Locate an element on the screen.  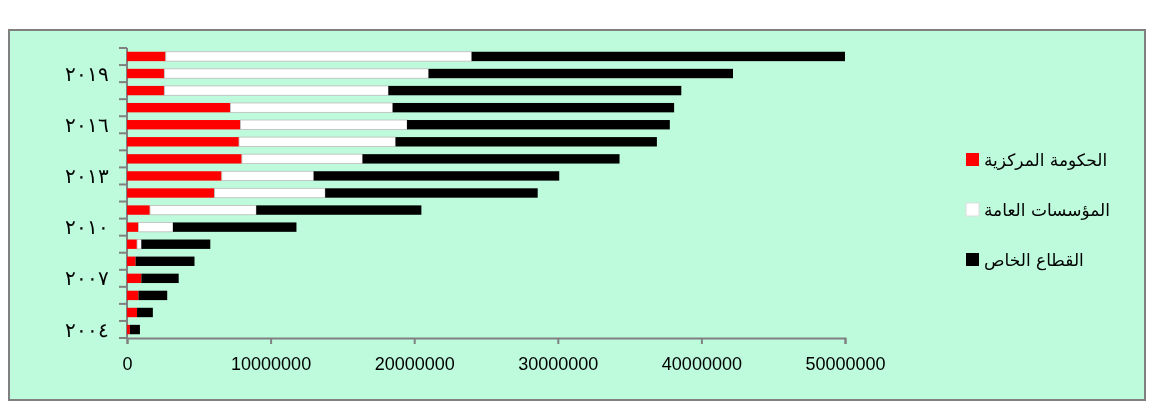
x-tick-label: 0 is located at coordinates (127, 364).